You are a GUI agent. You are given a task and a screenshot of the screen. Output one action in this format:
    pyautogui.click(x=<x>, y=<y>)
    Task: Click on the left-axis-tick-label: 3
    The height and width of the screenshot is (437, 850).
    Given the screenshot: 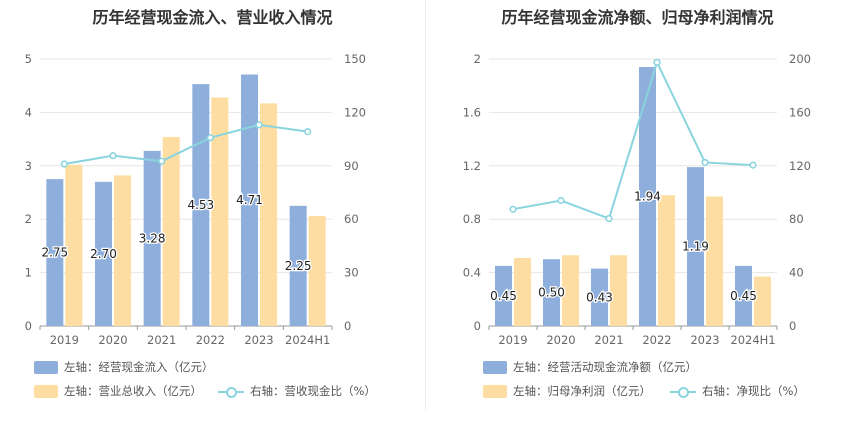 What is the action you would take?
    pyautogui.click(x=28, y=166)
    